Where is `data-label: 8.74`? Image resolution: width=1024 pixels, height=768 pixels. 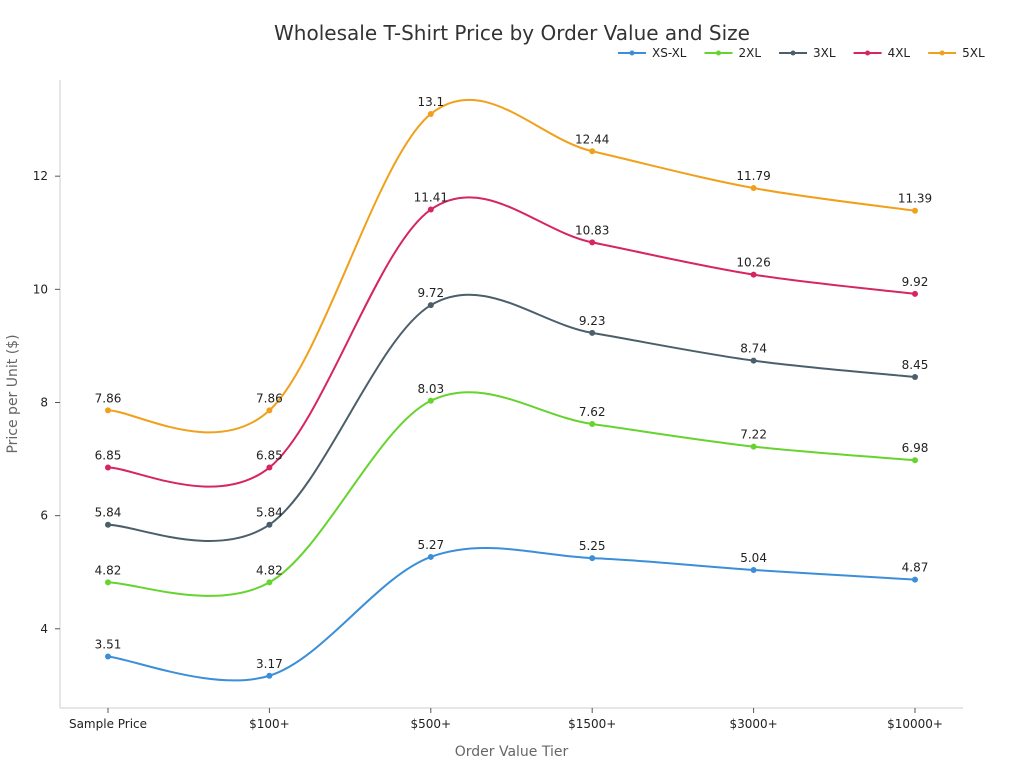
data-label: 8.74 is located at coordinates (753, 349).